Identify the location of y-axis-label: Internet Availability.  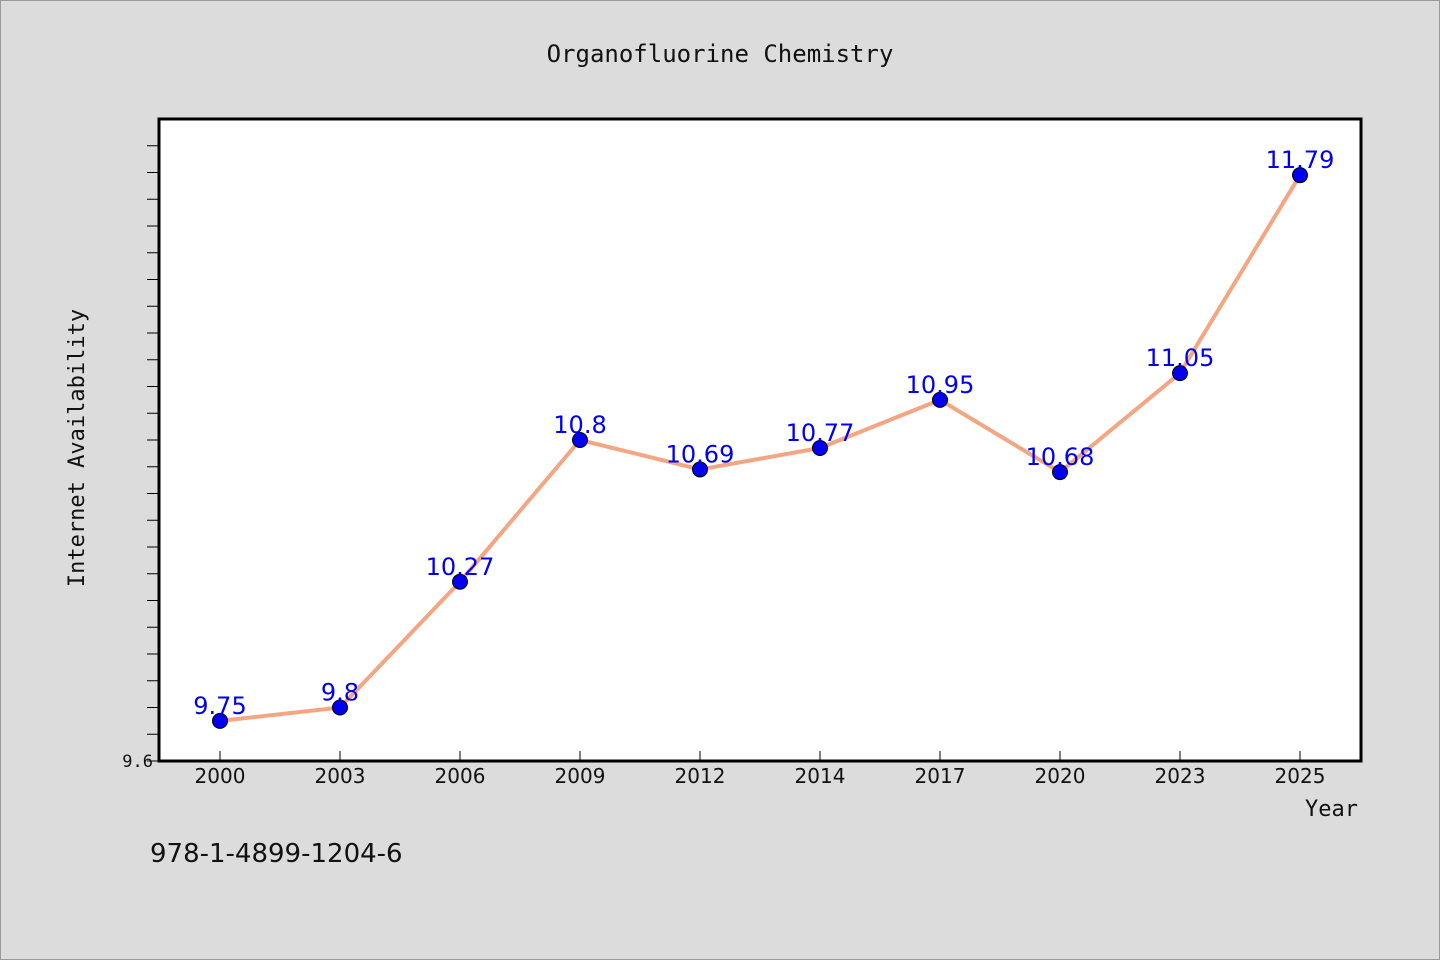
(77, 448).